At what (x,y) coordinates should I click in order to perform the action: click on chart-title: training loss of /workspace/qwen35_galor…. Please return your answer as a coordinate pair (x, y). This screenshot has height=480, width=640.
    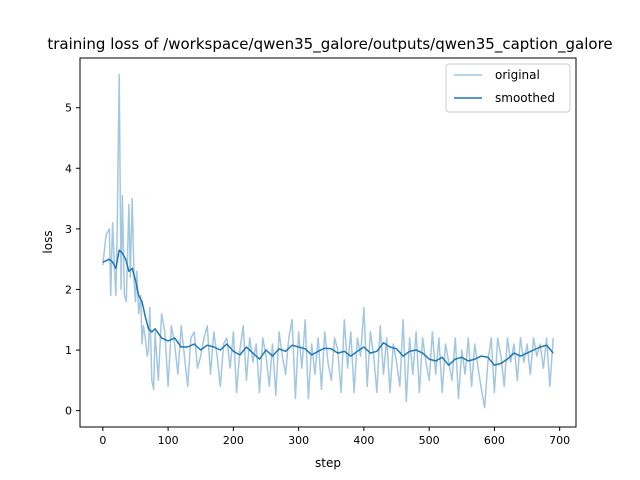
    Looking at the image, I should click on (329, 44).